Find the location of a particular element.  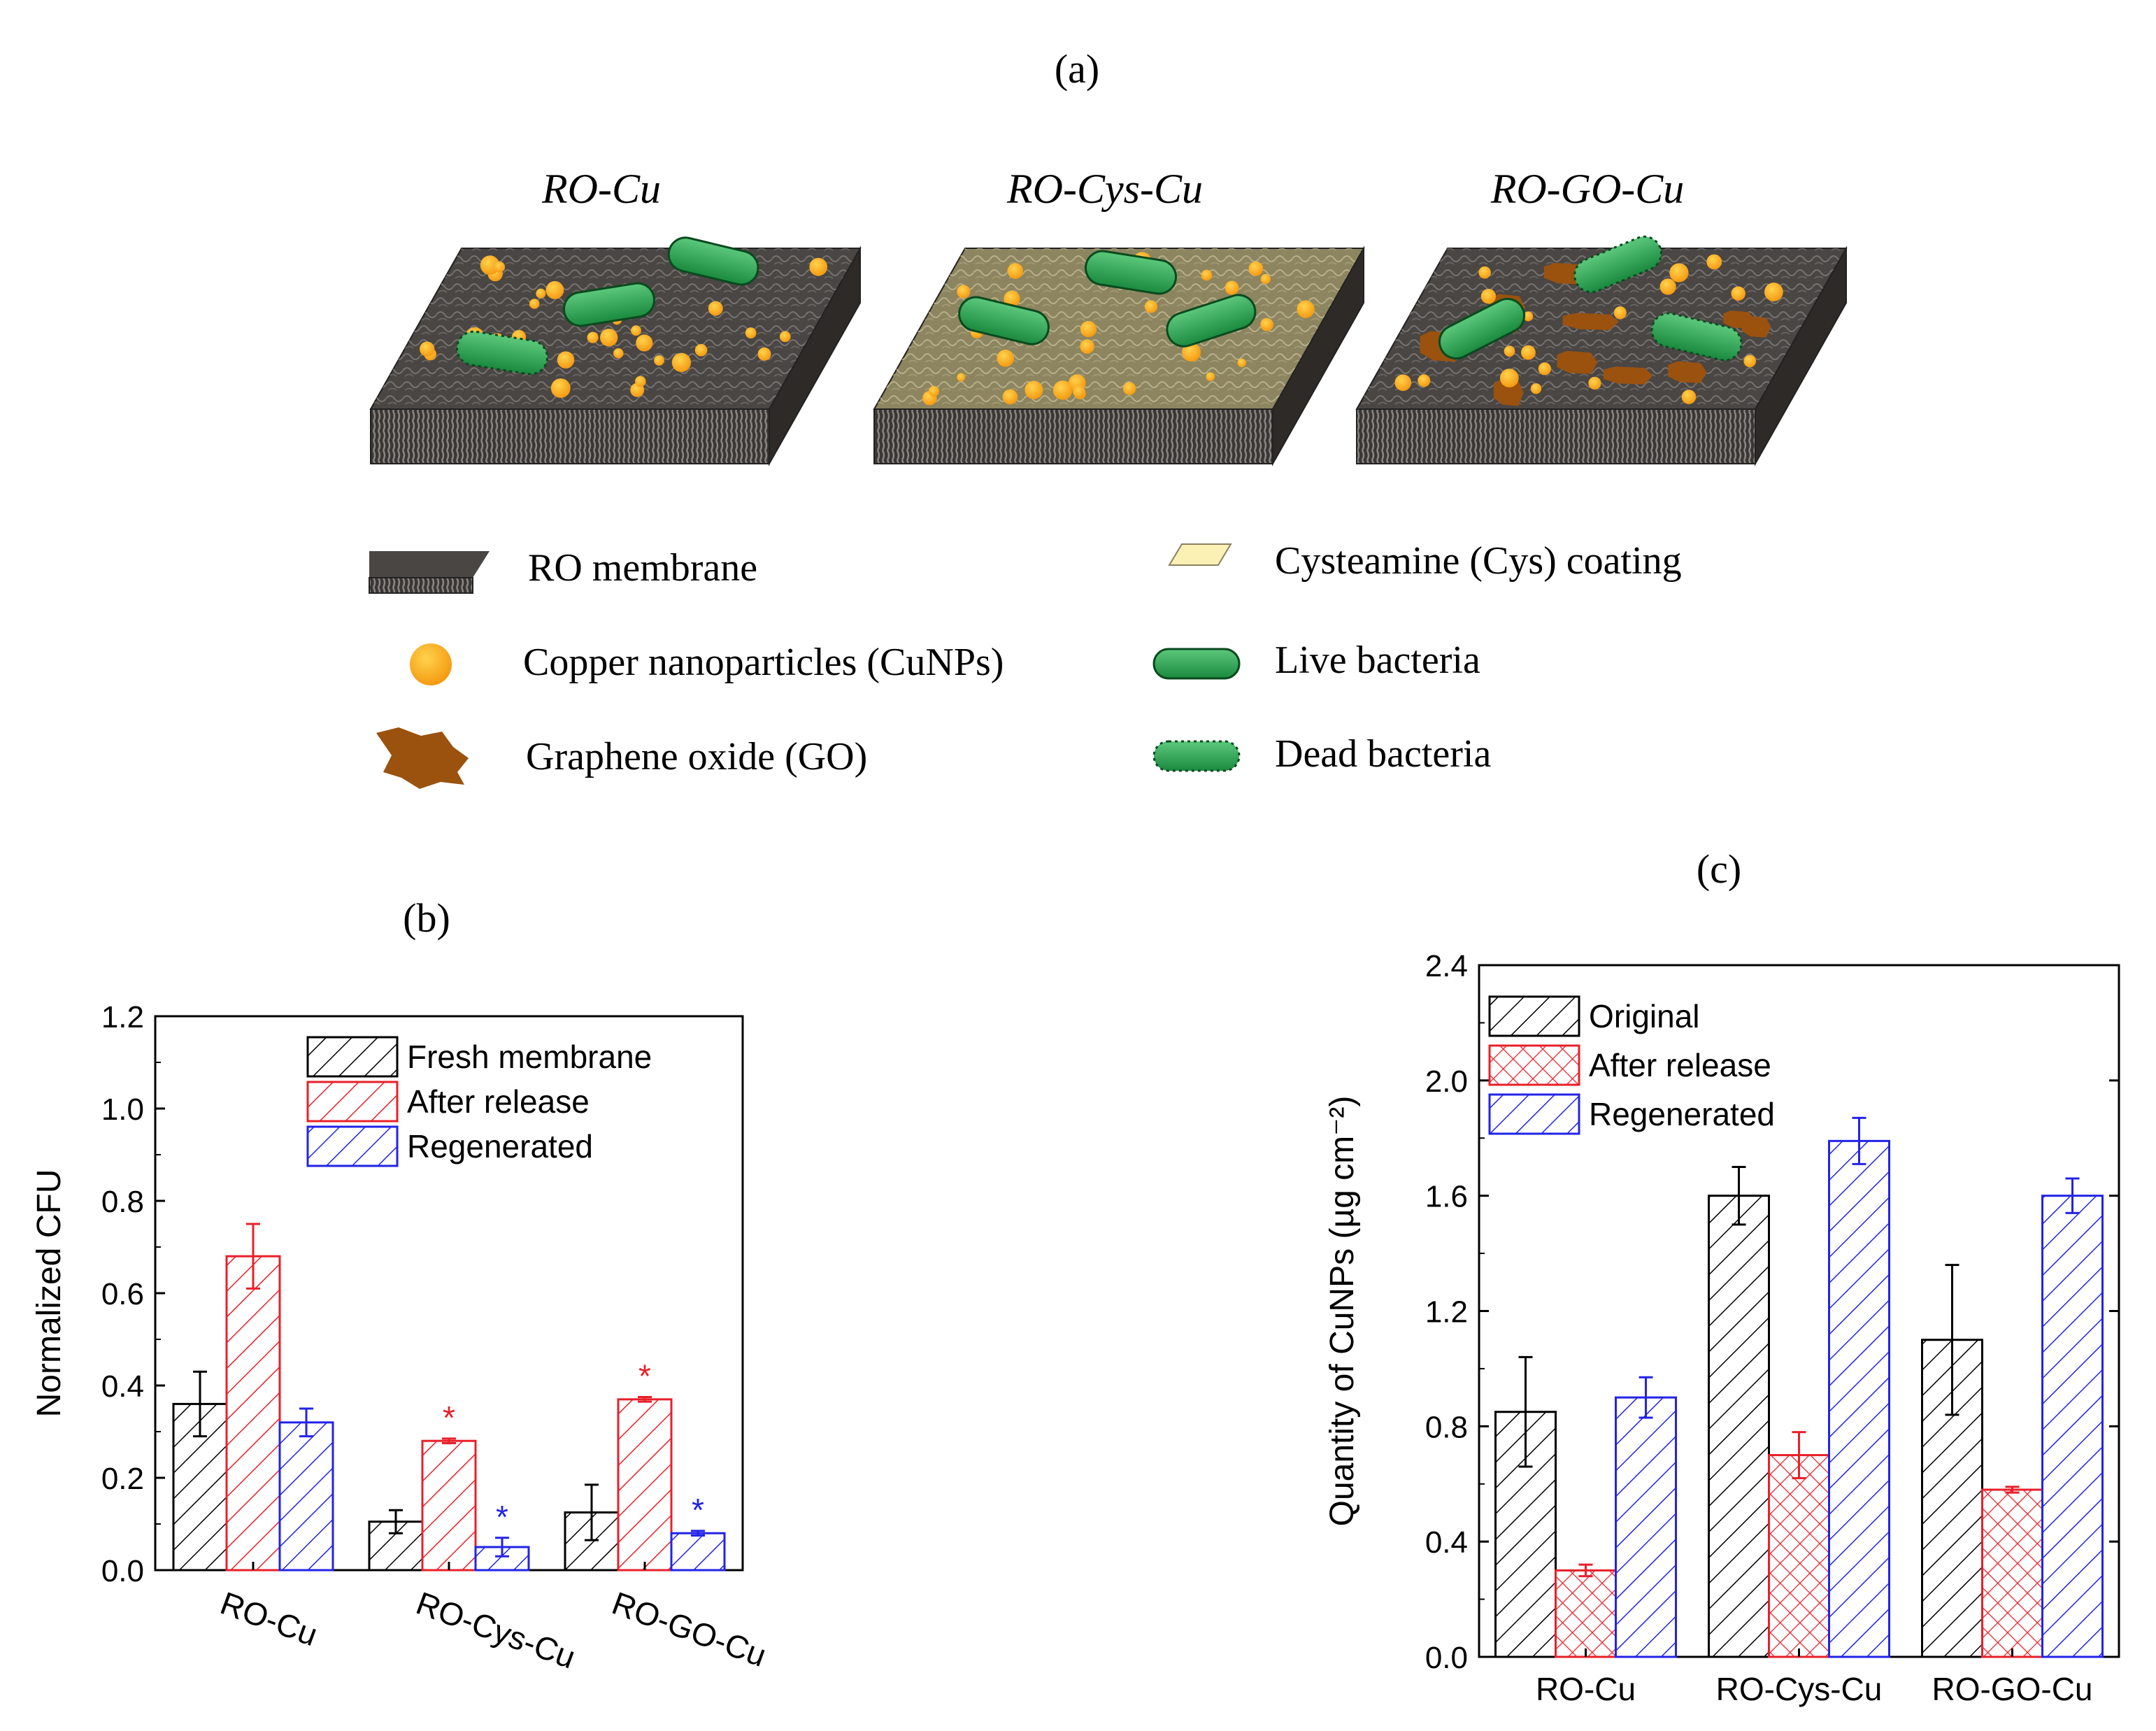

legend-ro-membrane: RO membrane is located at coordinates (563, 570).